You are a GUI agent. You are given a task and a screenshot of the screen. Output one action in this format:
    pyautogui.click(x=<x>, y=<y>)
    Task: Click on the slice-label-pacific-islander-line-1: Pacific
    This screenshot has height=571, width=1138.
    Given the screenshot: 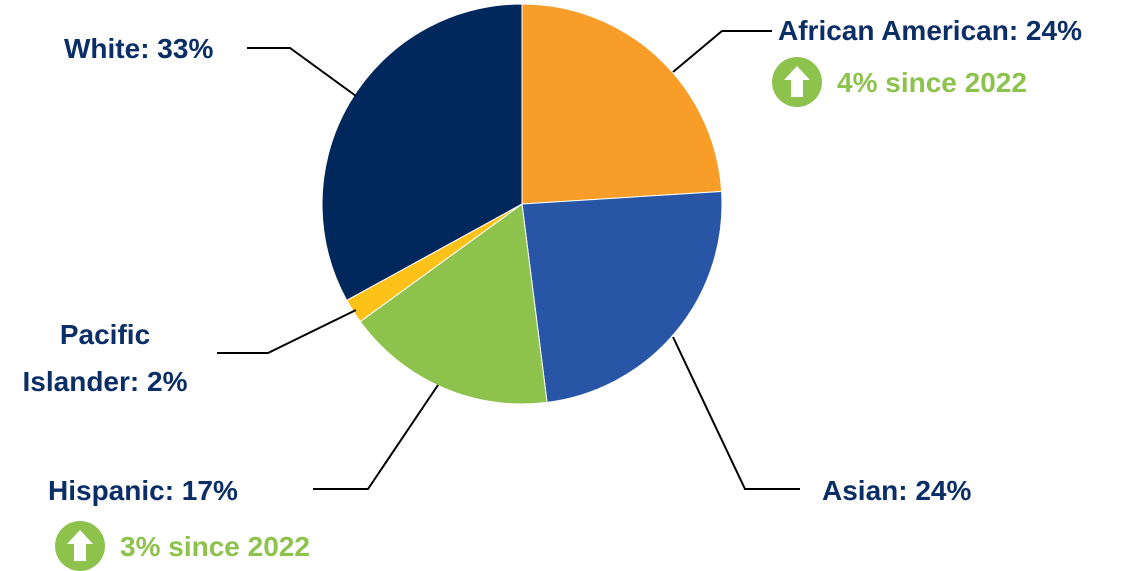 What is the action you would take?
    pyautogui.click(x=105, y=334)
    